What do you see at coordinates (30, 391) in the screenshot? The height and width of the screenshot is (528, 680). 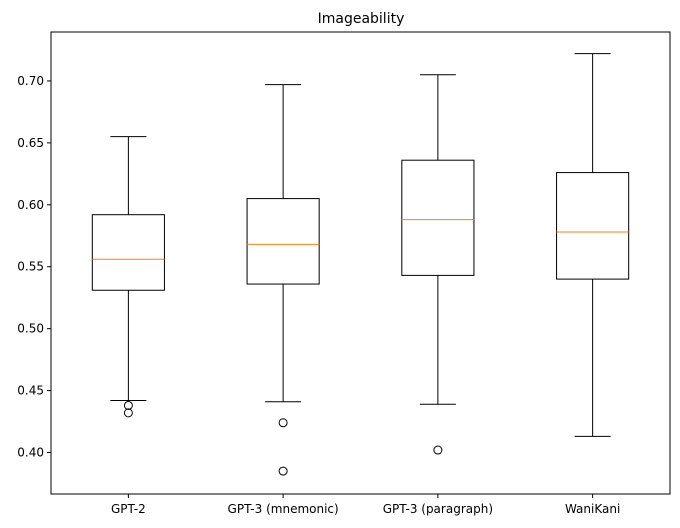 I see `y-tick-label: 0.45` at bounding box center [30, 391].